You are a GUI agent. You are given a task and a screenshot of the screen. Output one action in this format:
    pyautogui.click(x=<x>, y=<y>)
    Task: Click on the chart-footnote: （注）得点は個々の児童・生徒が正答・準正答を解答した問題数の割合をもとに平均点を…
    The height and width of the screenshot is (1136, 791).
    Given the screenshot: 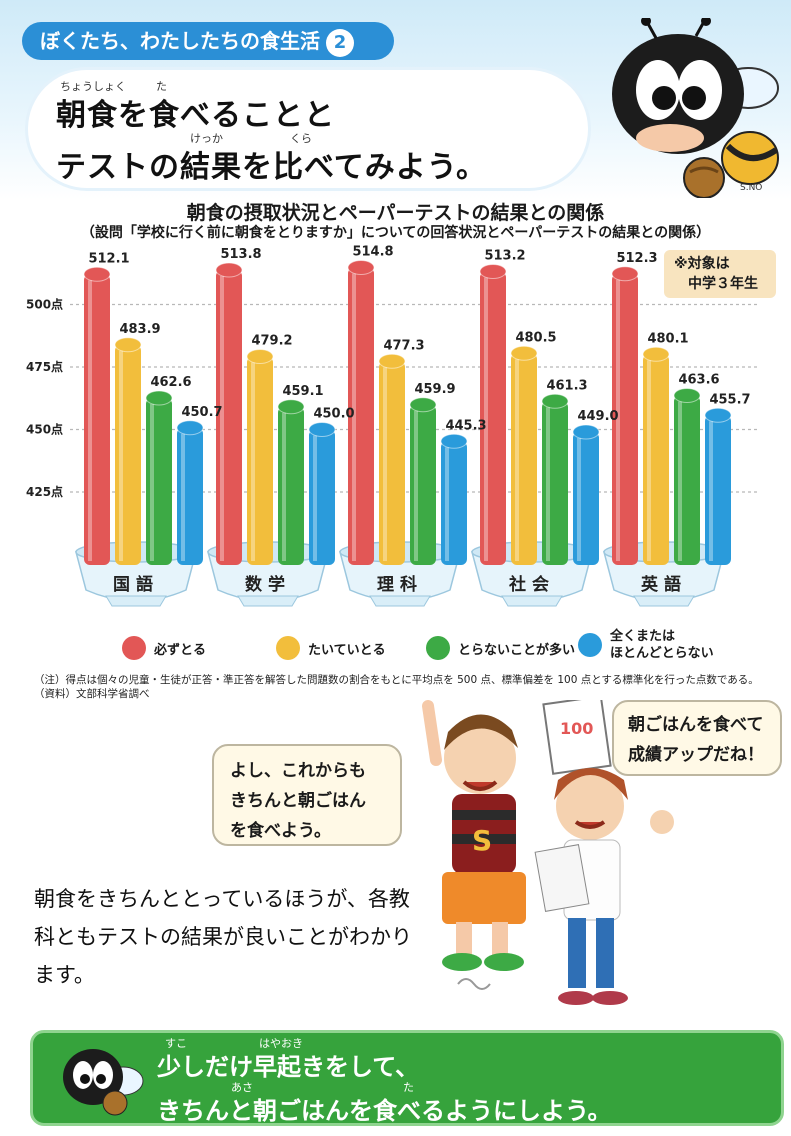 What is the action you would take?
    pyautogui.click(x=396, y=680)
    